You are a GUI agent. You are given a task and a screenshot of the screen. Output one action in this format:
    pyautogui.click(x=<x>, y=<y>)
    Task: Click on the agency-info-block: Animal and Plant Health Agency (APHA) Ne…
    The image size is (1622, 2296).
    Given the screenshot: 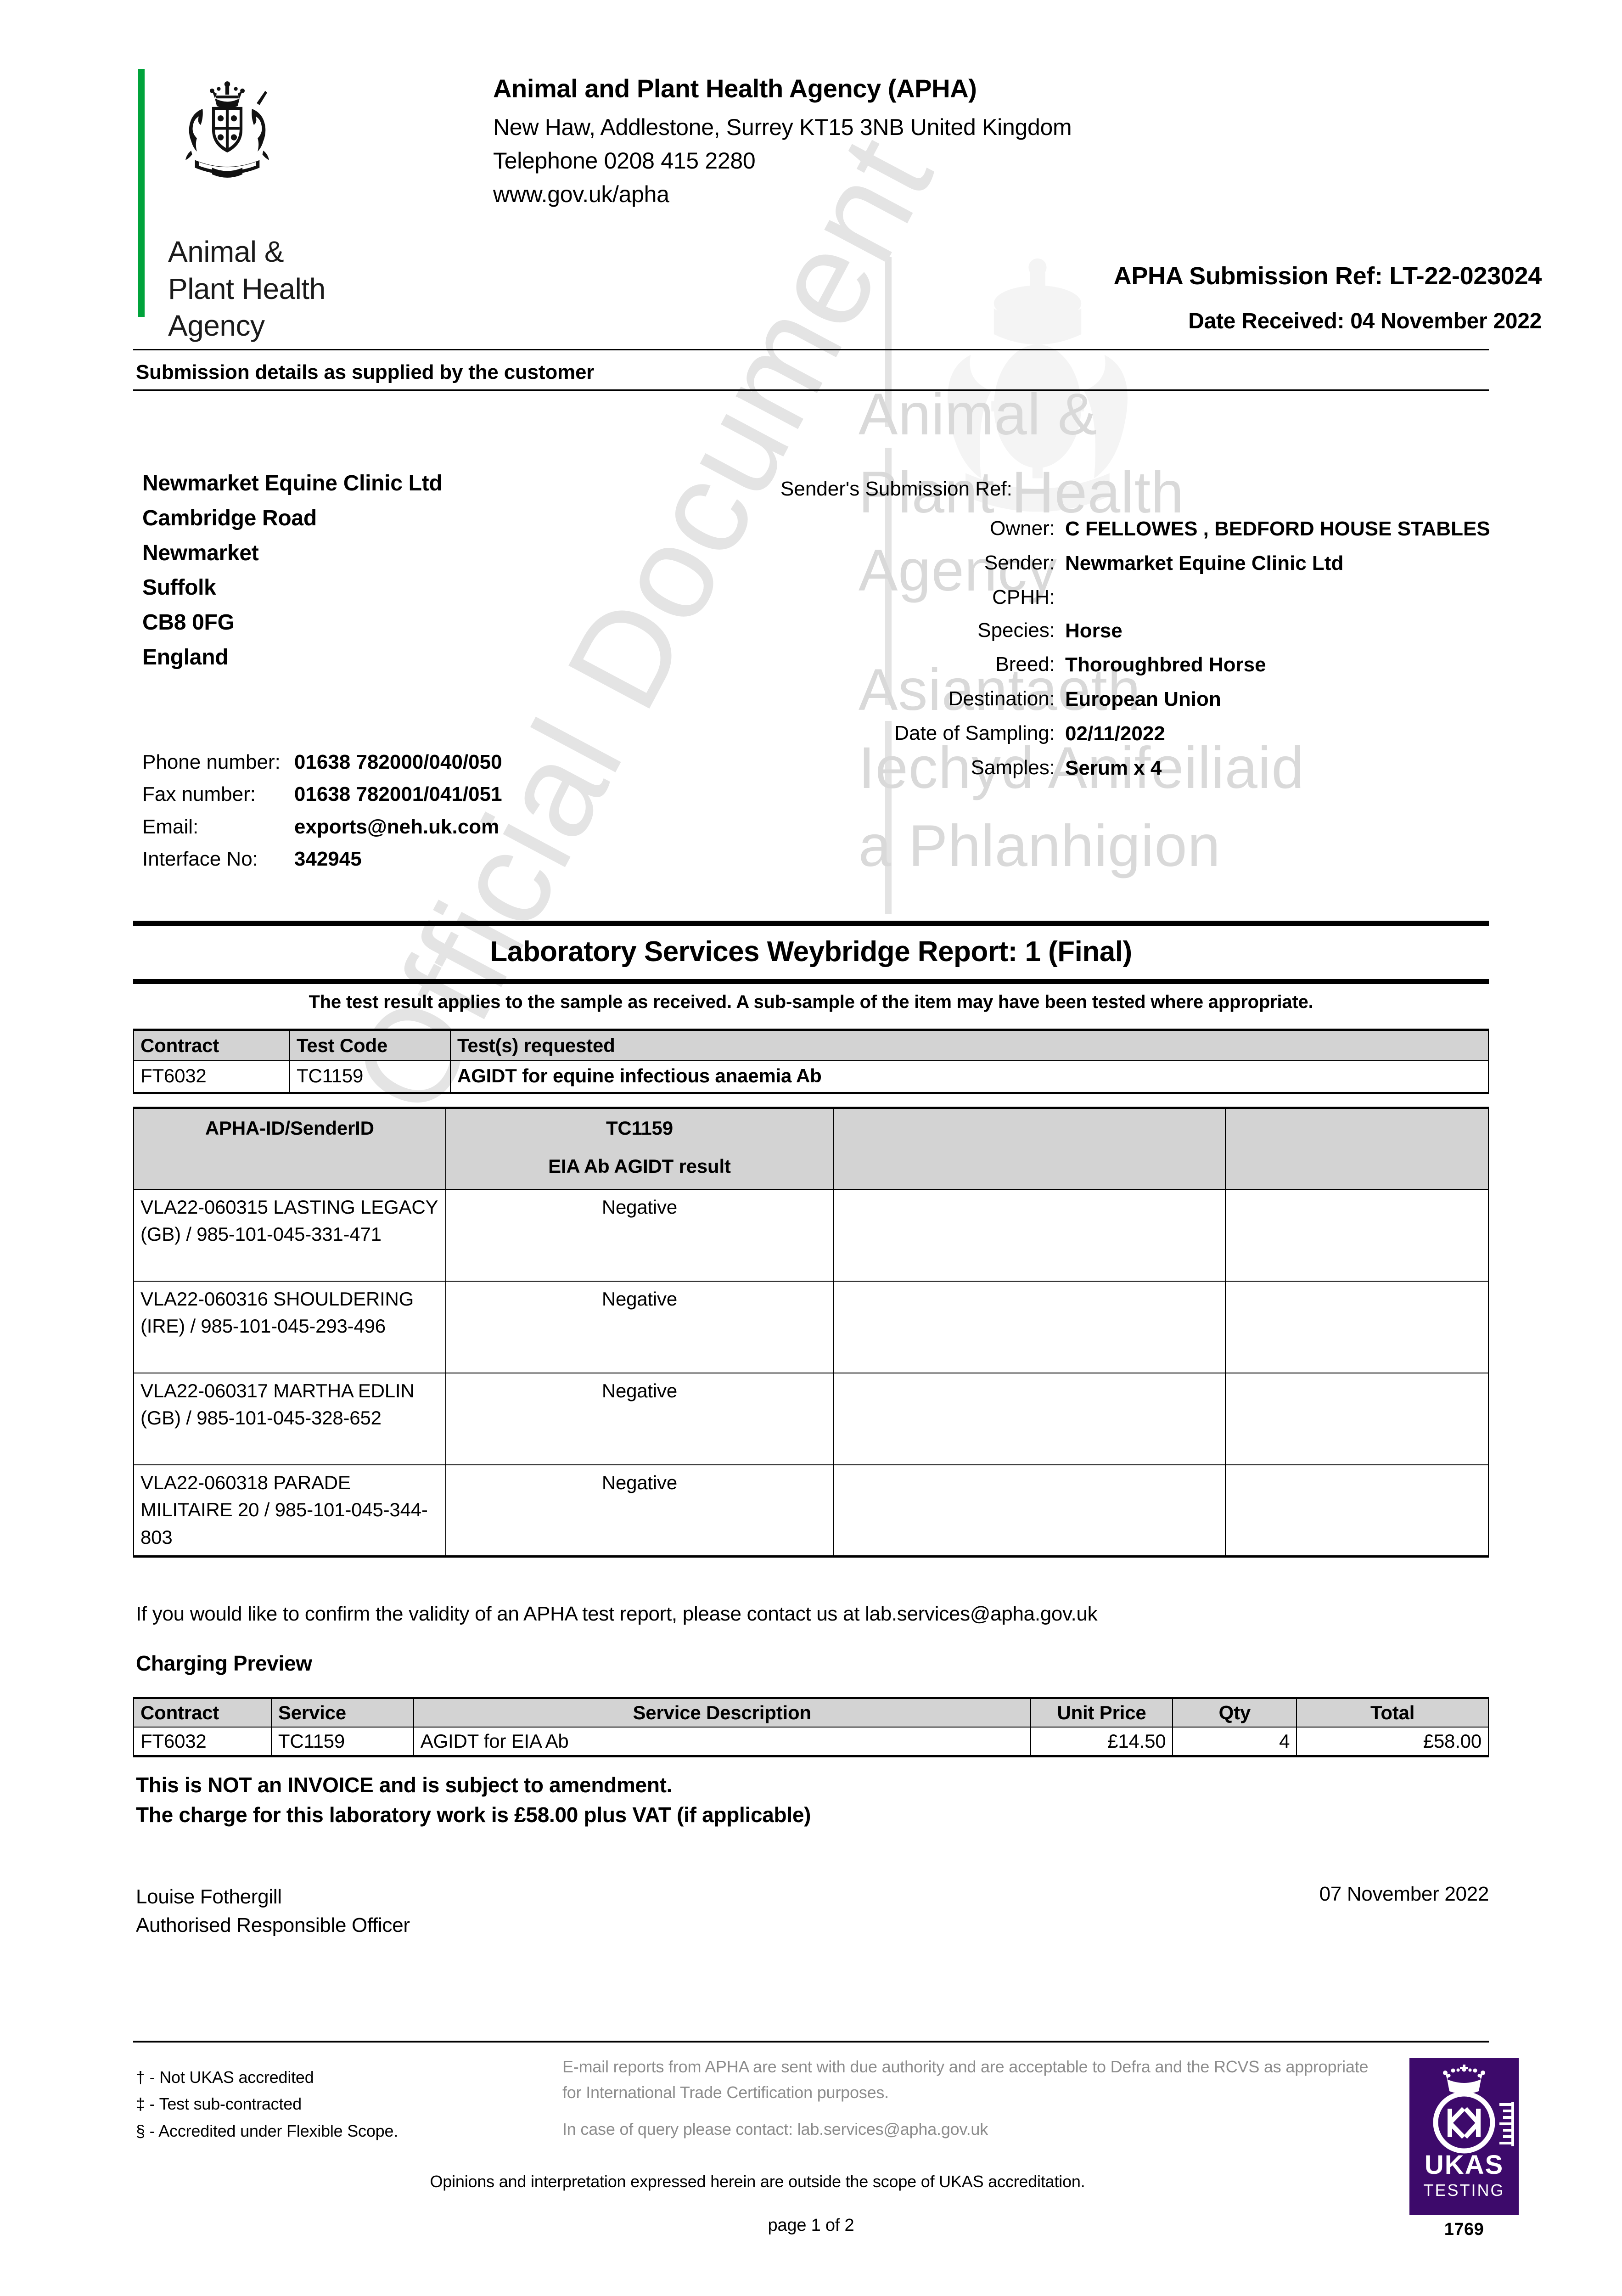 What is the action you would take?
    pyautogui.click(x=906, y=142)
    